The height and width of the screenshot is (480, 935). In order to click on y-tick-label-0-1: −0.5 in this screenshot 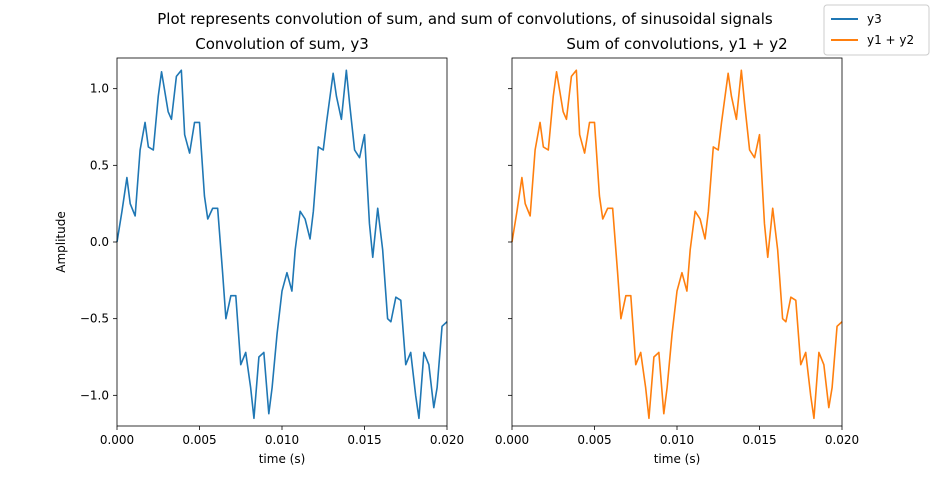, I will do `click(94, 319)`.